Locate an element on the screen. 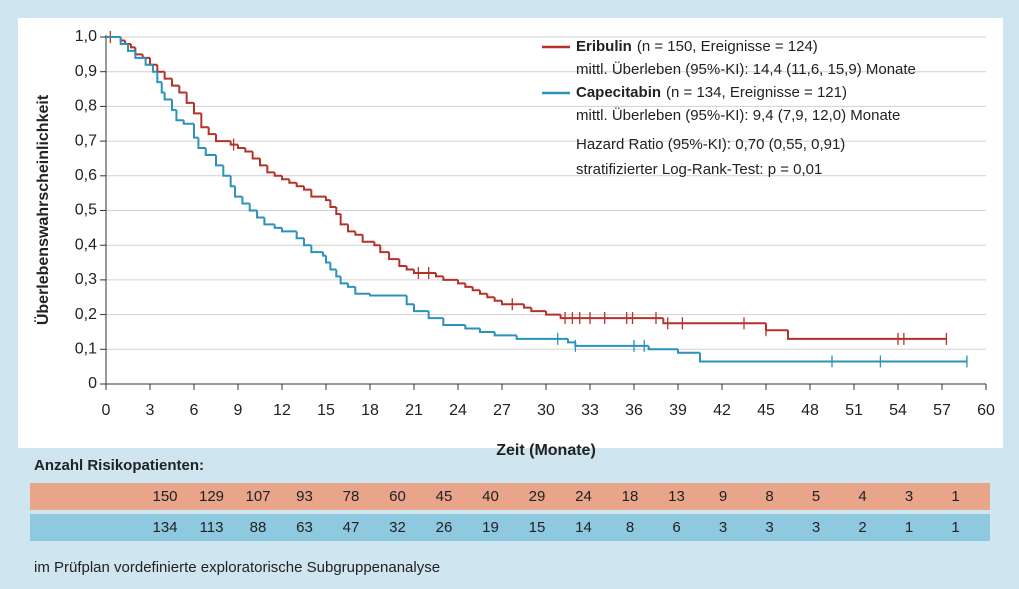 The height and width of the screenshot is (589, 1019). risk-count: 8 is located at coordinates (769, 496).